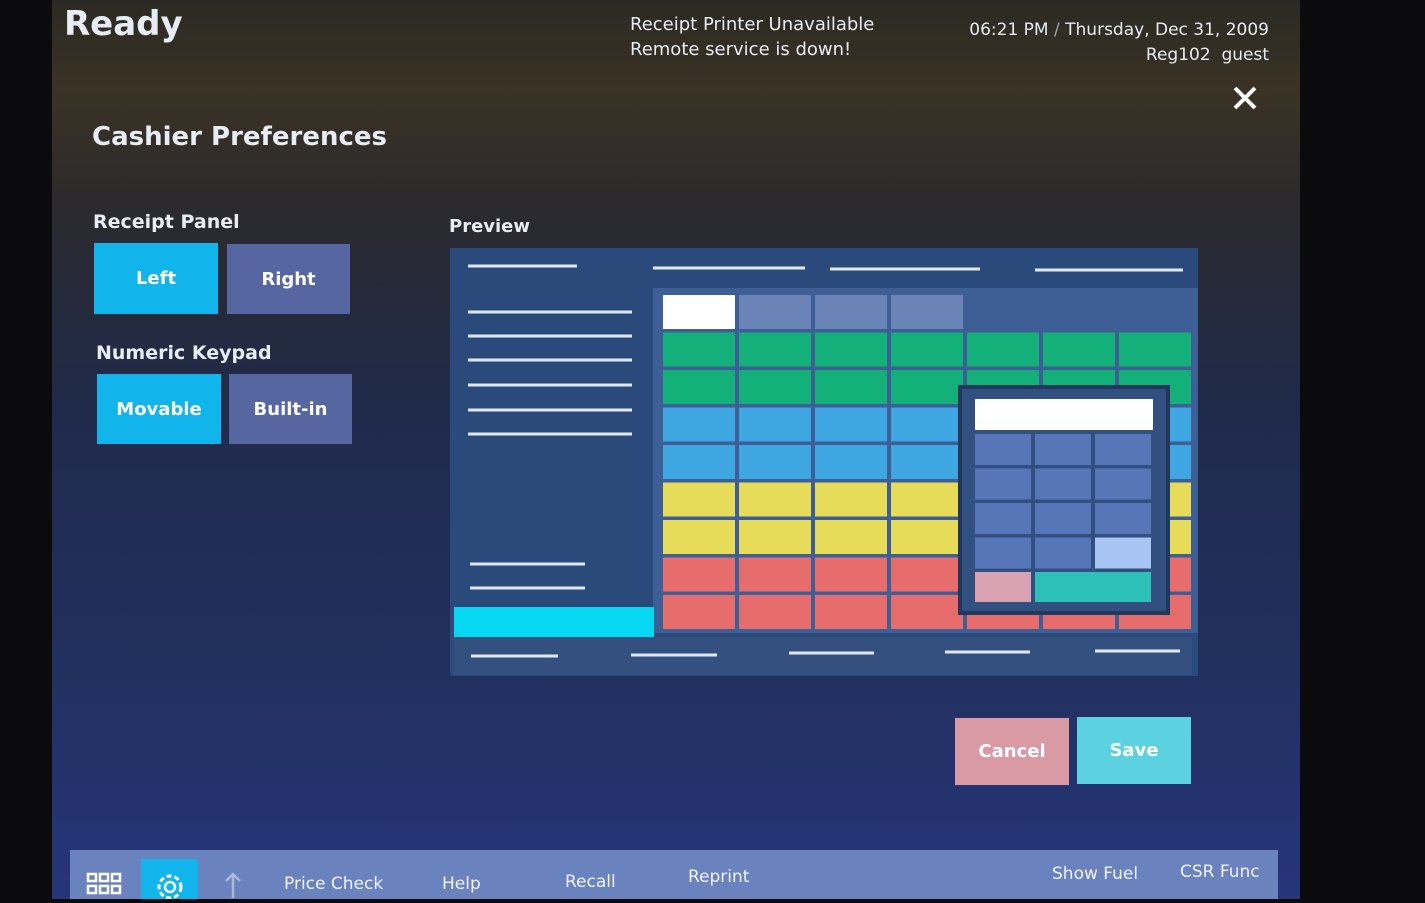 This screenshot has width=1425, height=903. Describe the element at coordinates (1220, 872) in the screenshot. I see `toolbar-item: CSR Func` at that location.